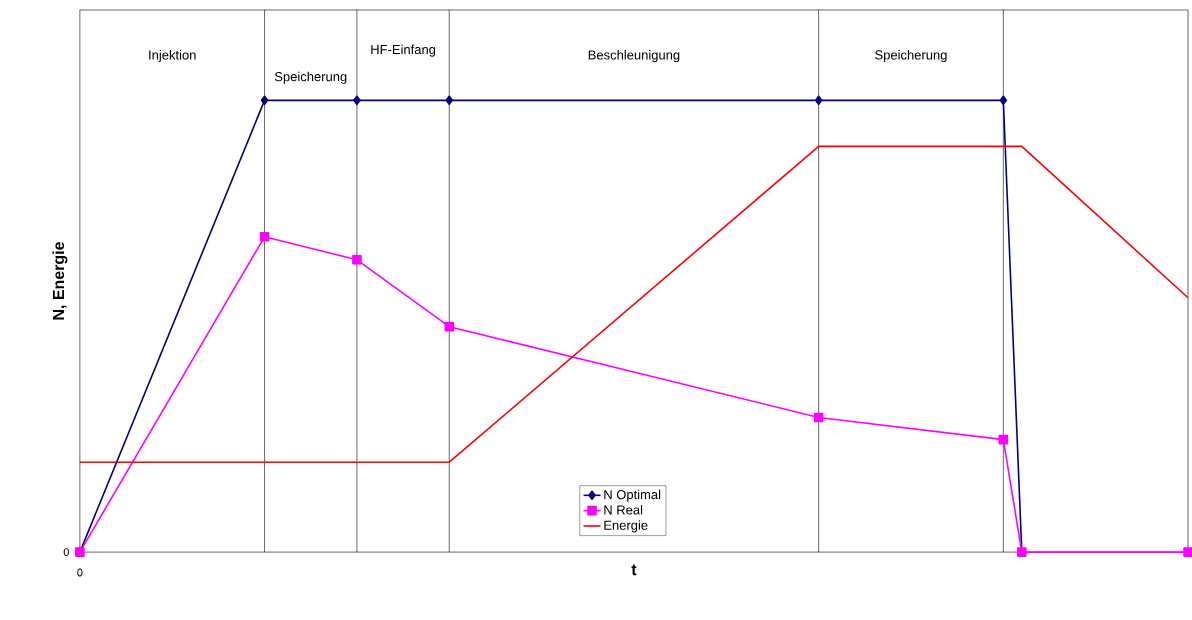  I want to click on legend-label: Energie, so click(626, 526).